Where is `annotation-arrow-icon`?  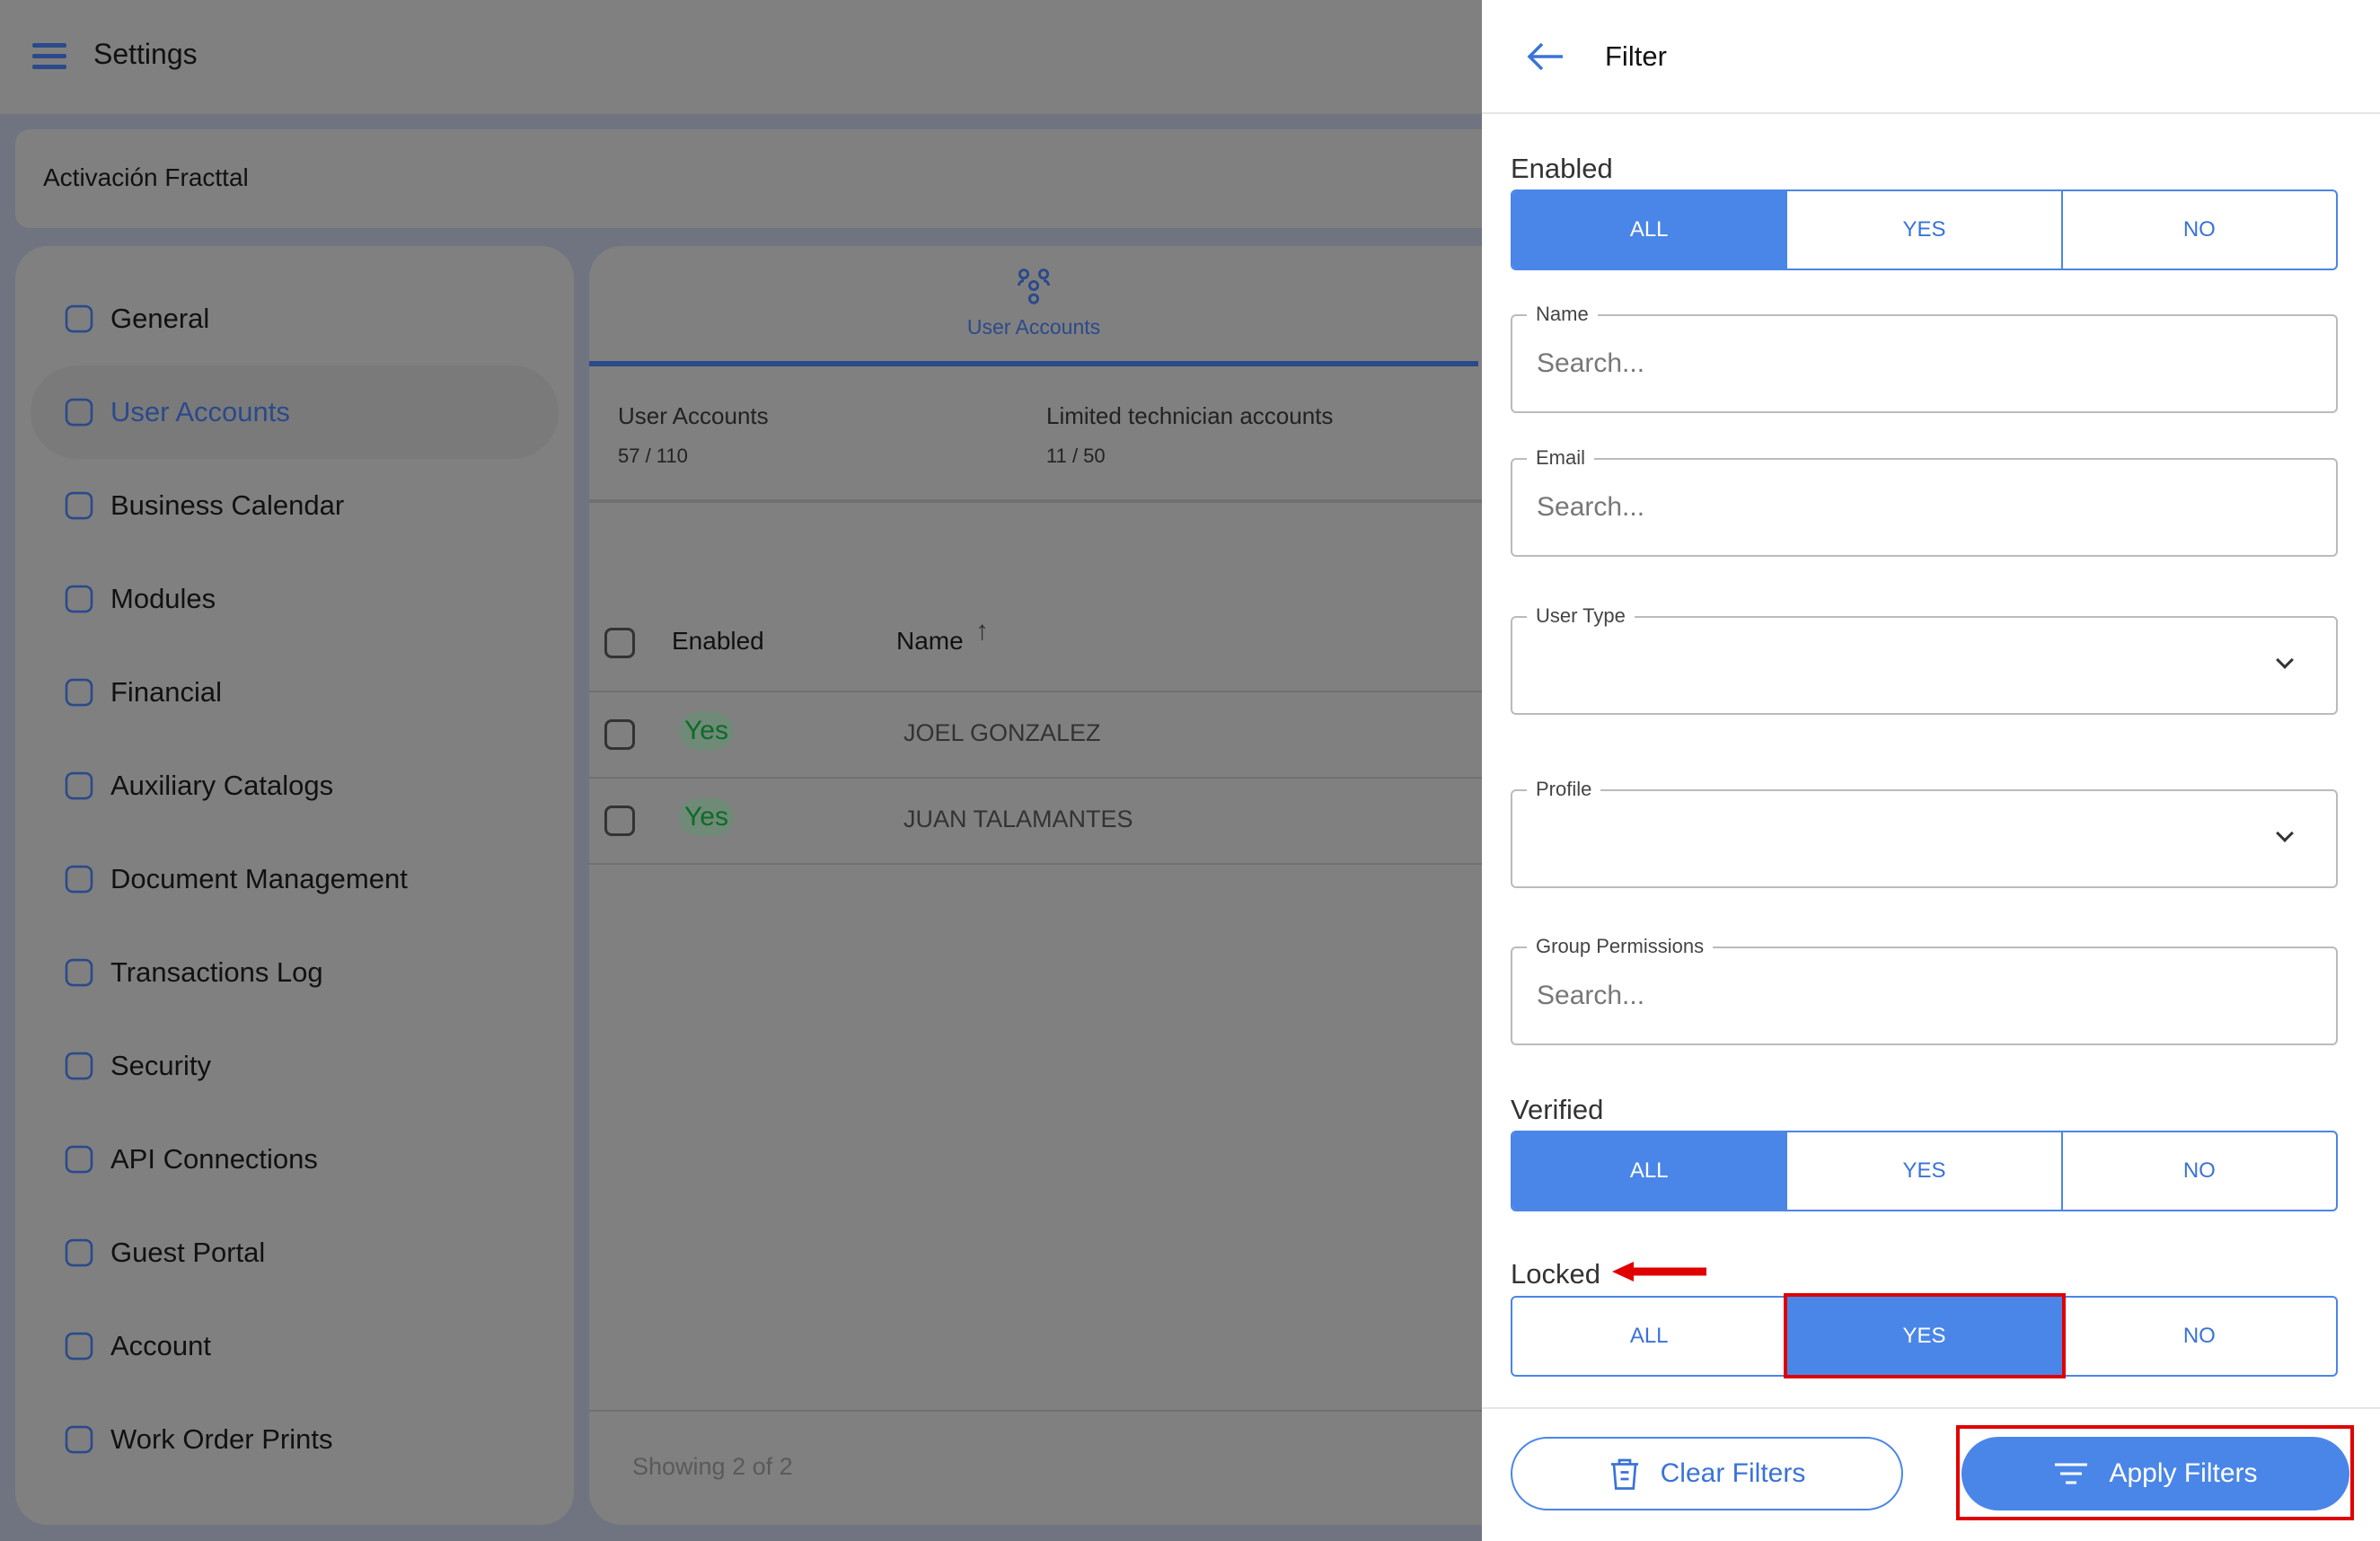
annotation-arrow-icon is located at coordinates (1659, 1272).